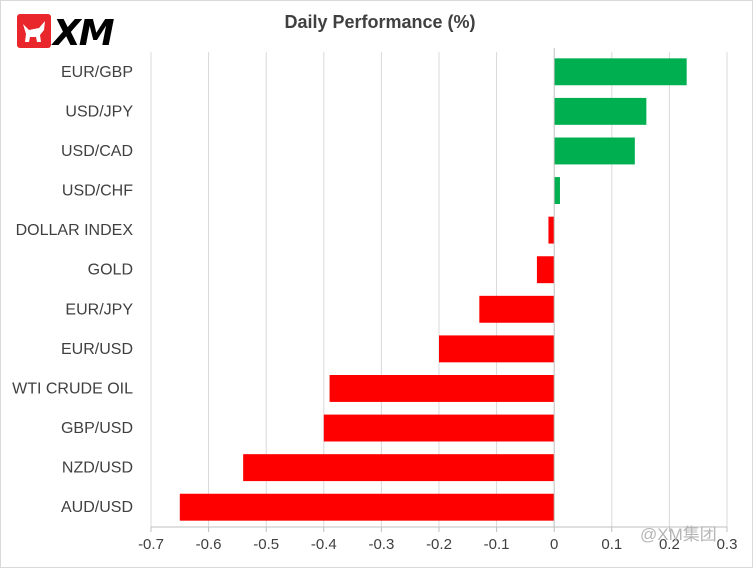 The height and width of the screenshot is (568, 753). I want to click on x-tick-label: 0.2, so click(669, 544).